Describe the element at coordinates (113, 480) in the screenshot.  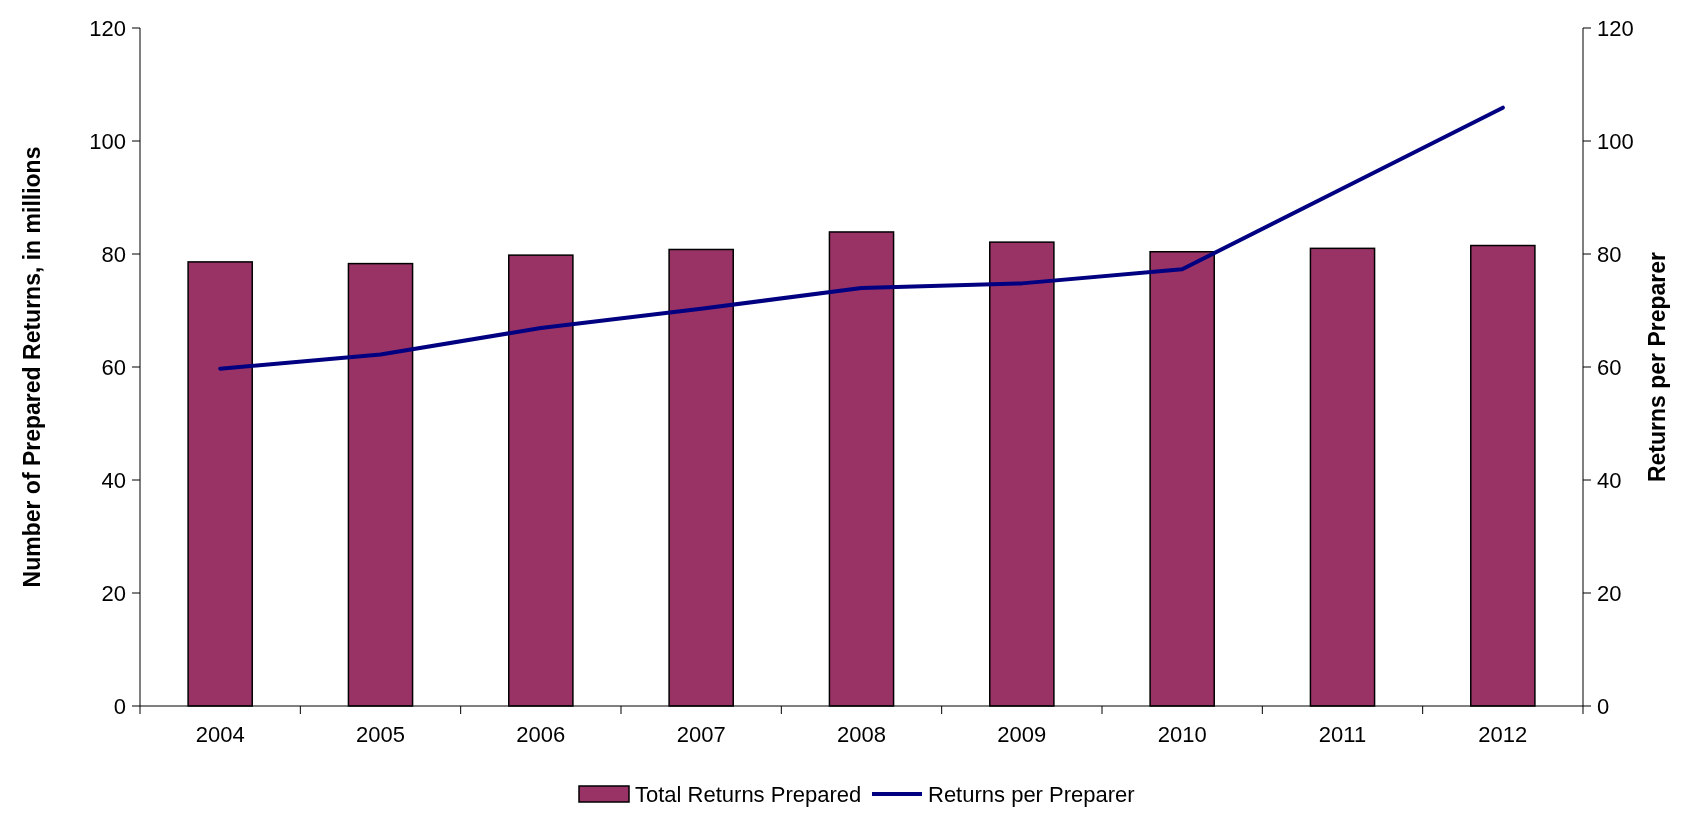
I see `y-tick-label: 40` at that location.